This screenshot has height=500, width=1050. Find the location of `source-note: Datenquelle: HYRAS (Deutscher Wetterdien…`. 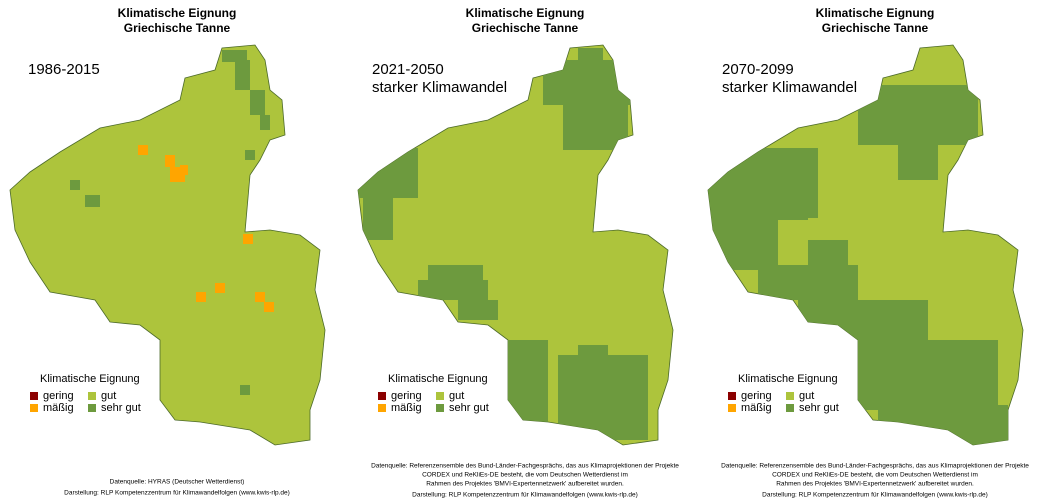

source-note: Datenquelle: HYRAS (Deutscher Wetterdien… is located at coordinates (177, 482).